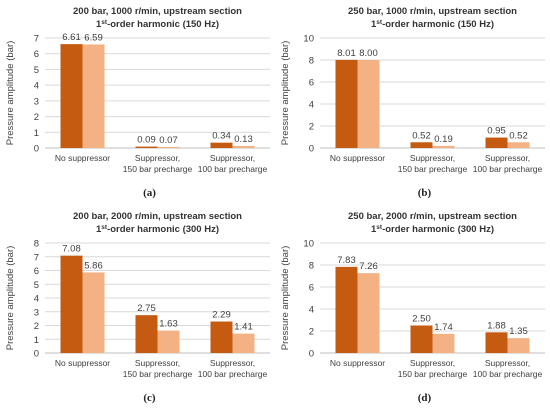  I want to click on data-label: 7.83, so click(346, 260).